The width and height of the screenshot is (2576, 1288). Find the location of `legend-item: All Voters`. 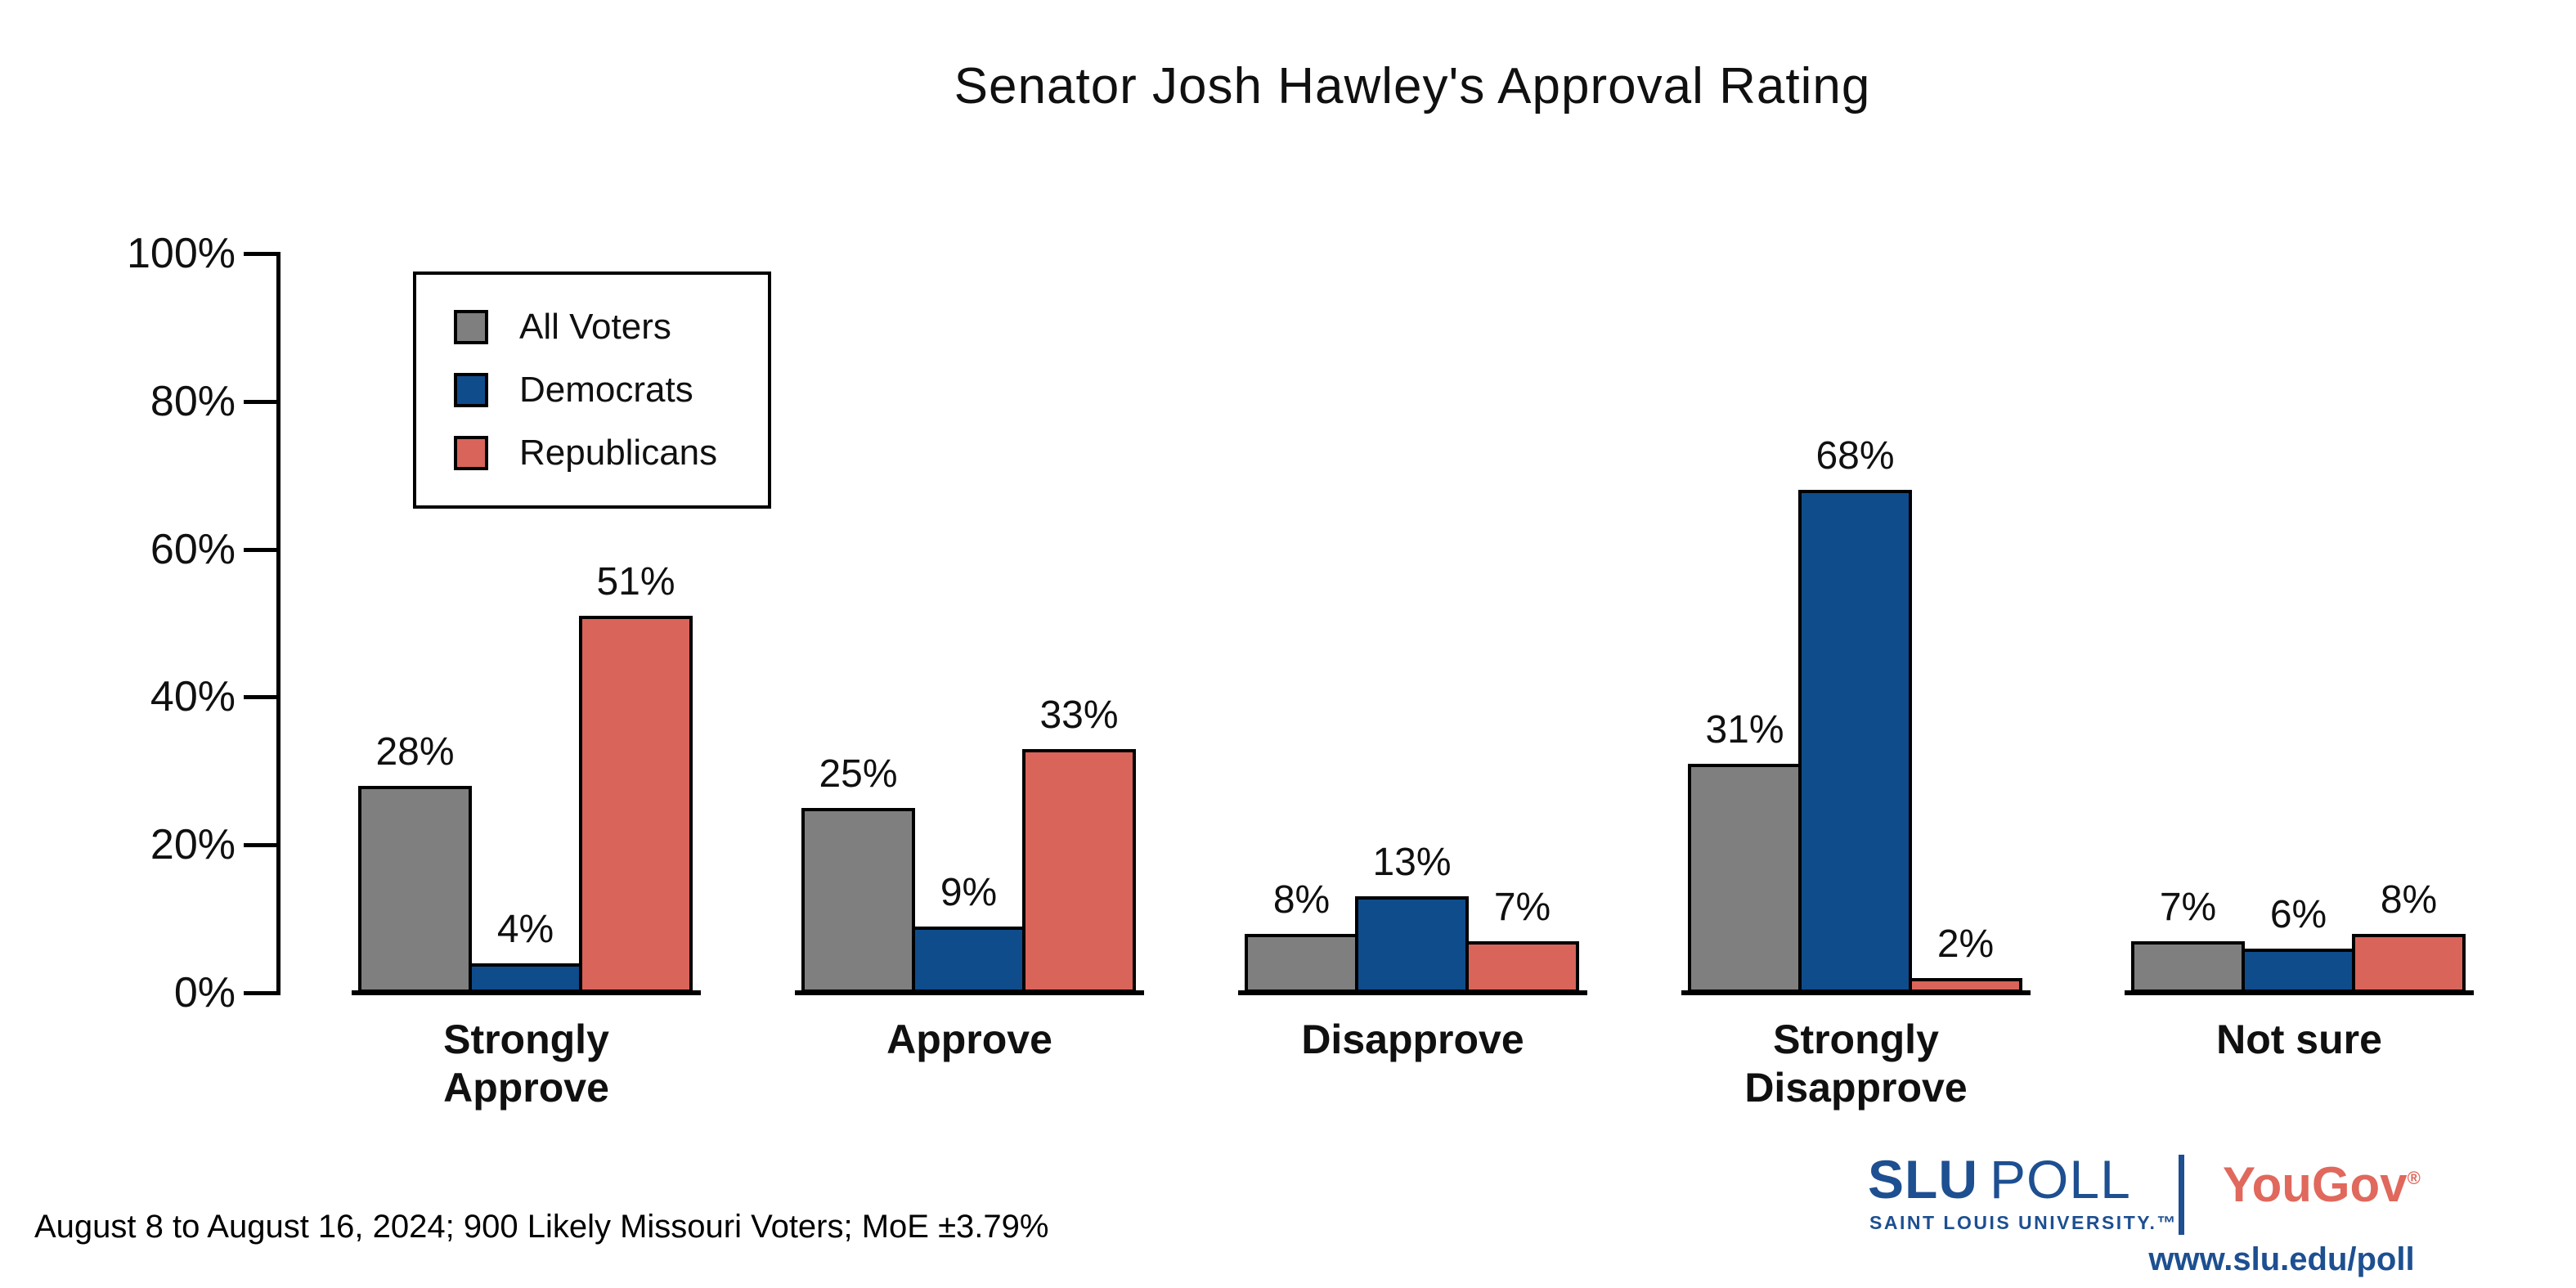

legend-item: All Voters is located at coordinates (611, 327).